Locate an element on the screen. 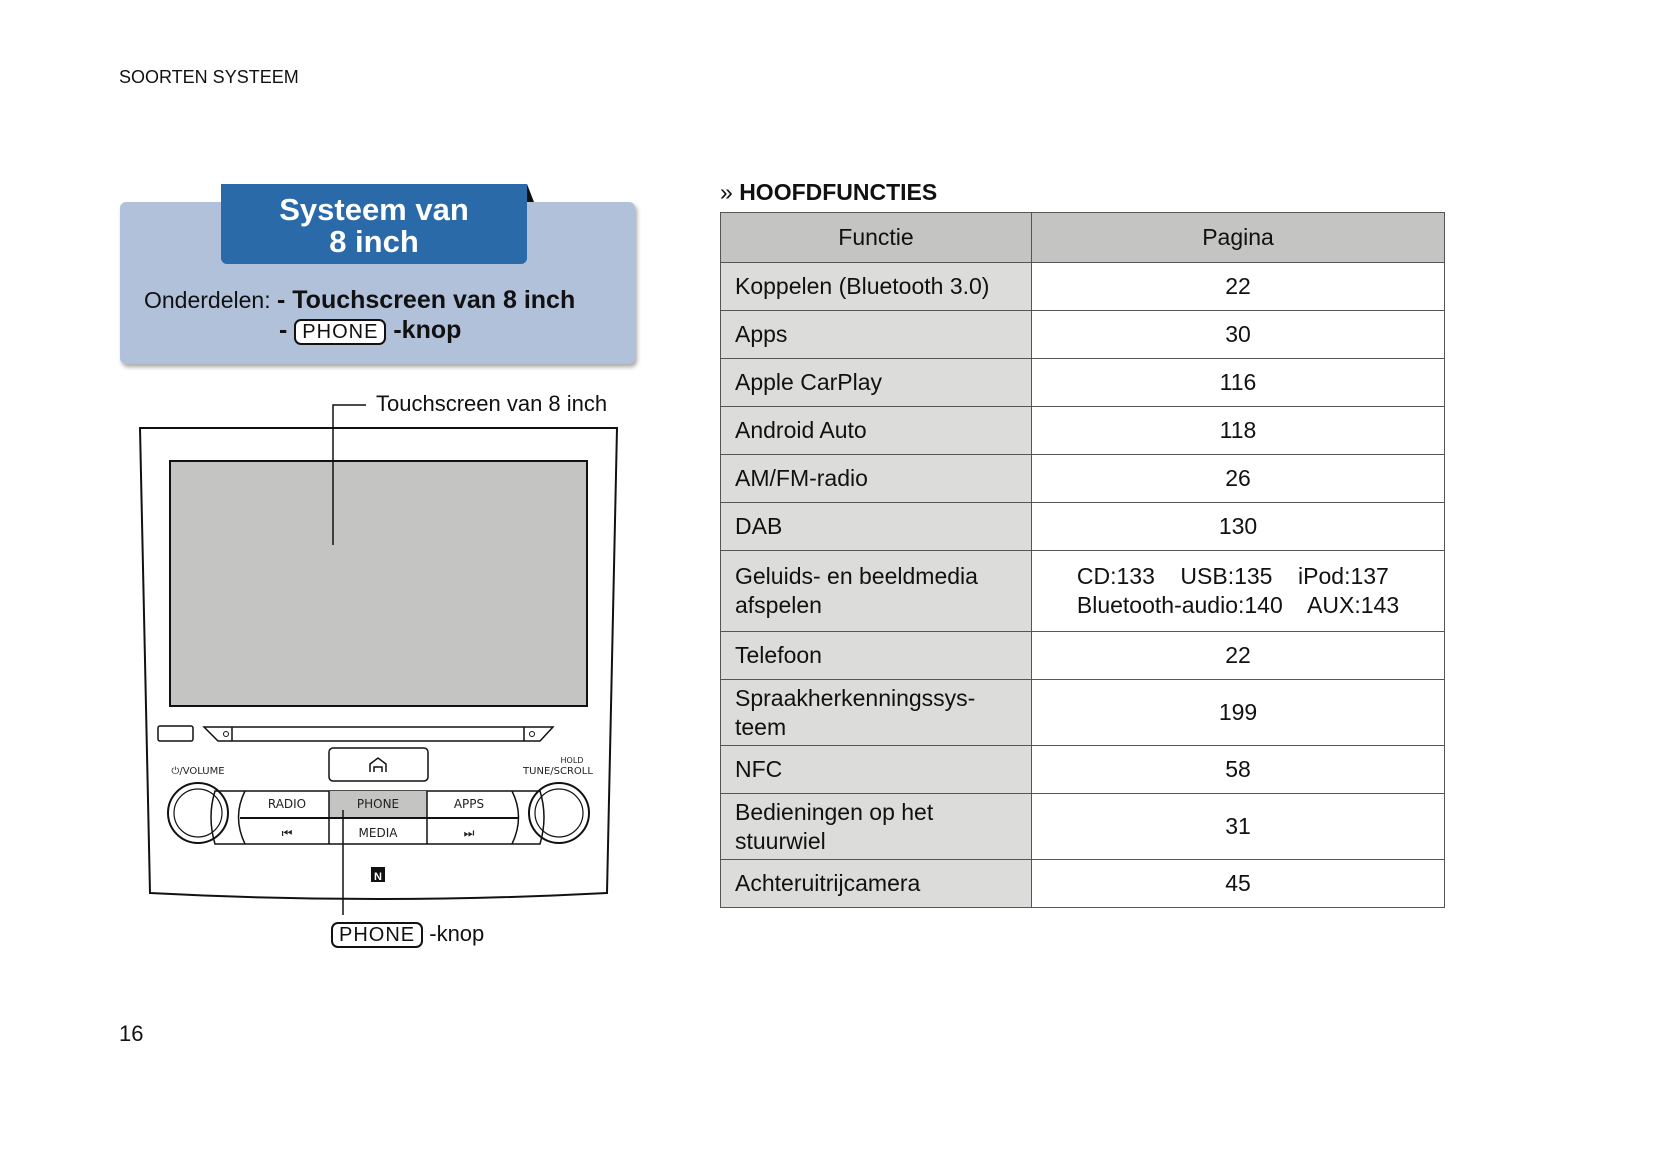 This screenshot has height=1165, width=1653. function-cell: Bedieningen op het stuurwiel is located at coordinates (876, 826).